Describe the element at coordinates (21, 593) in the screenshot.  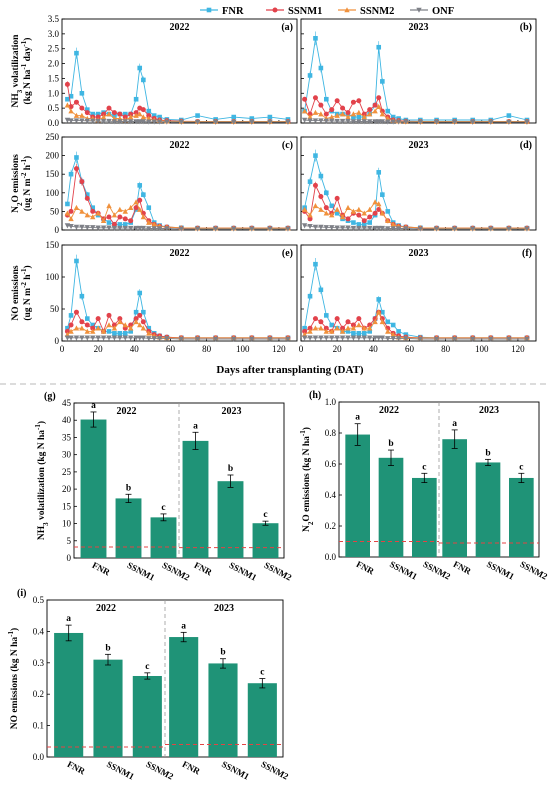
I see `panel-label: (i)` at that location.